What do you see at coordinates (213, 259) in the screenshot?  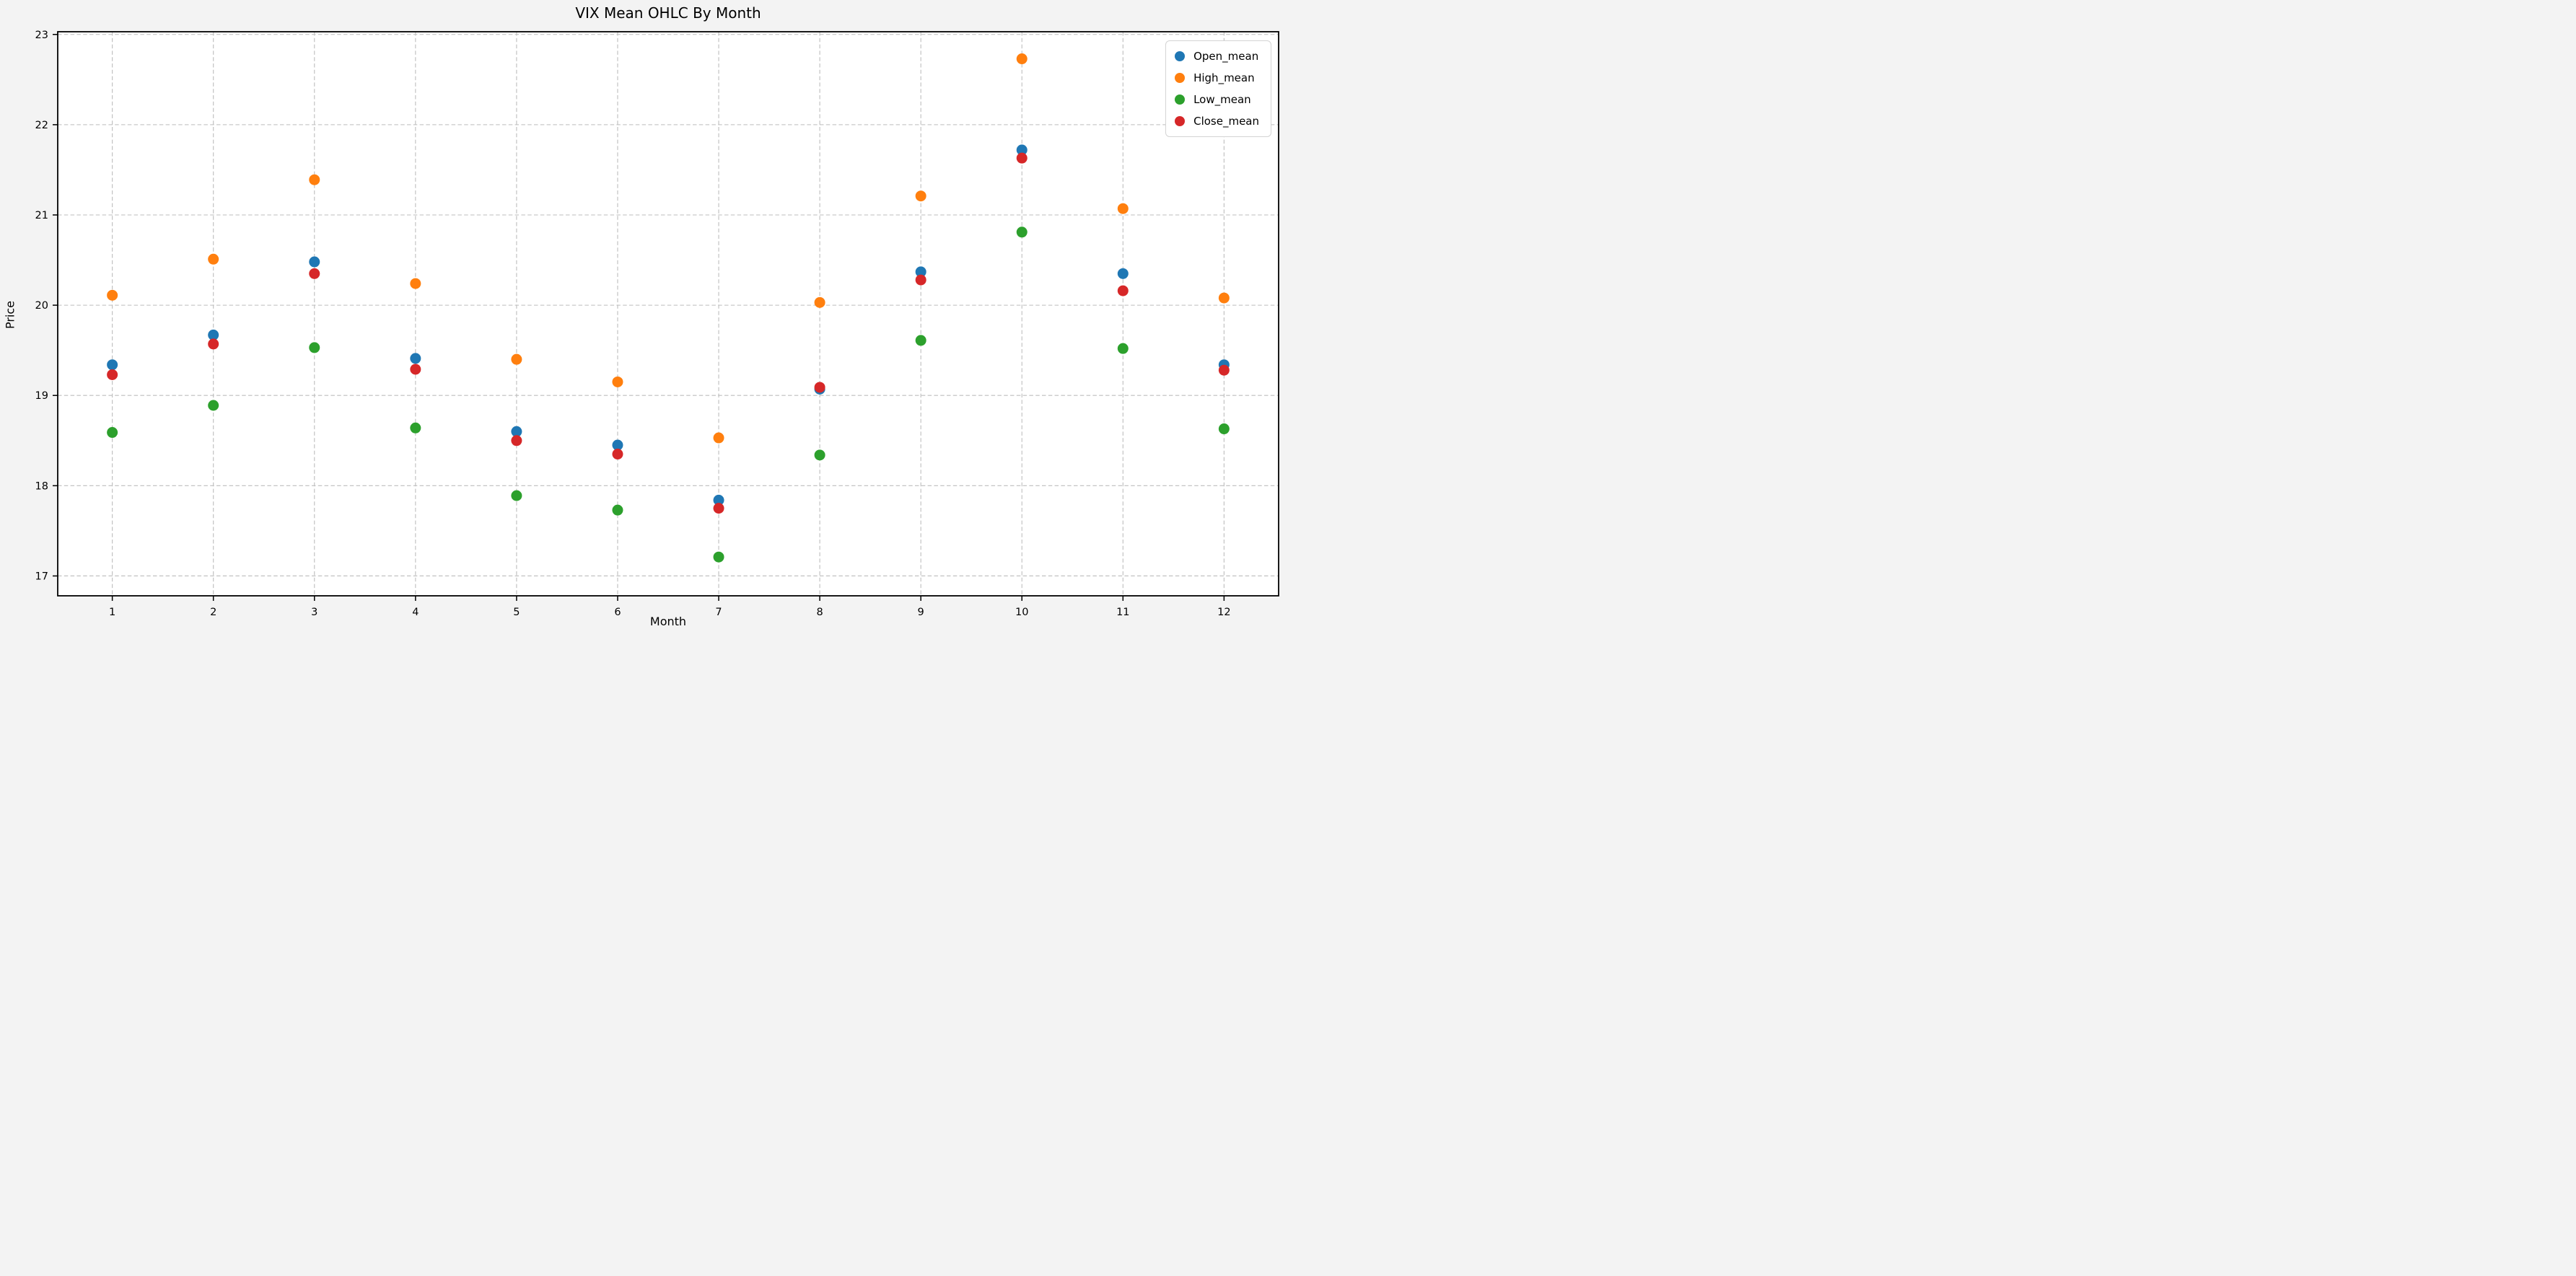 I see `scatter-point-high_mean-m2` at bounding box center [213, 259].